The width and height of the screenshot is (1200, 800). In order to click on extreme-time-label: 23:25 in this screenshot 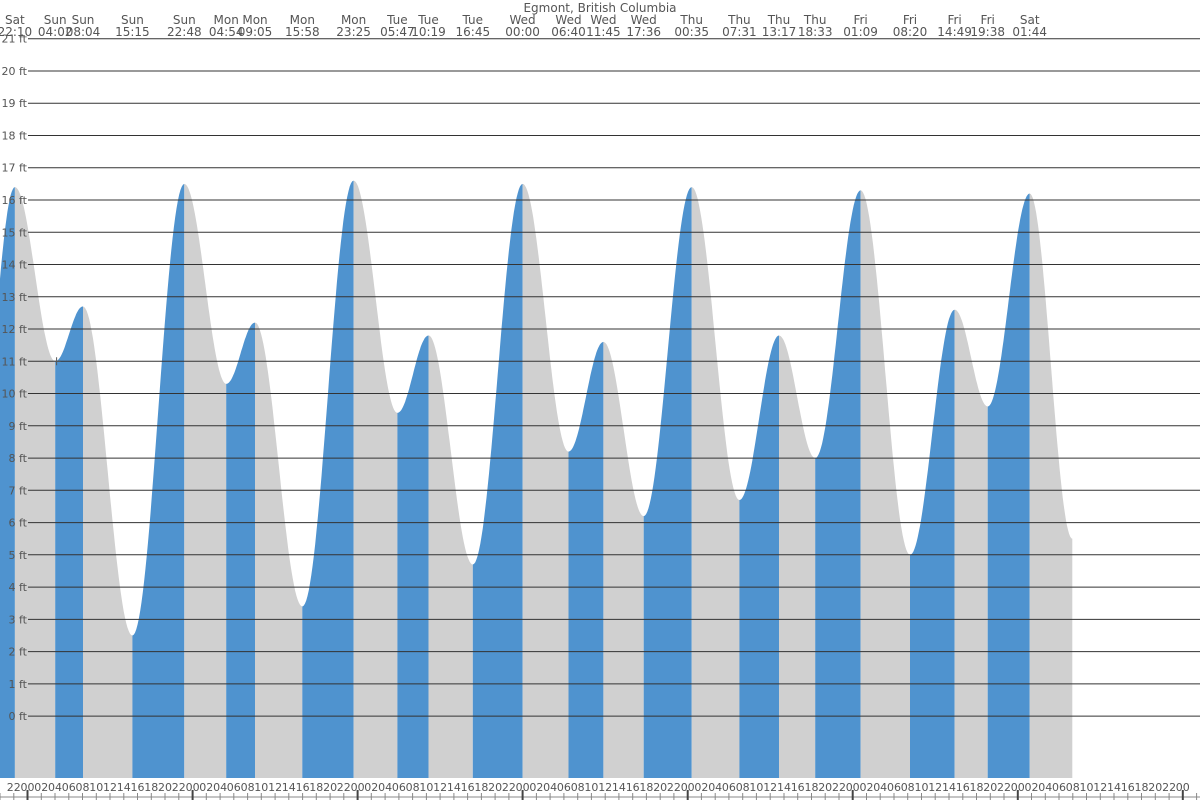, I will do `click(353, 32)`.